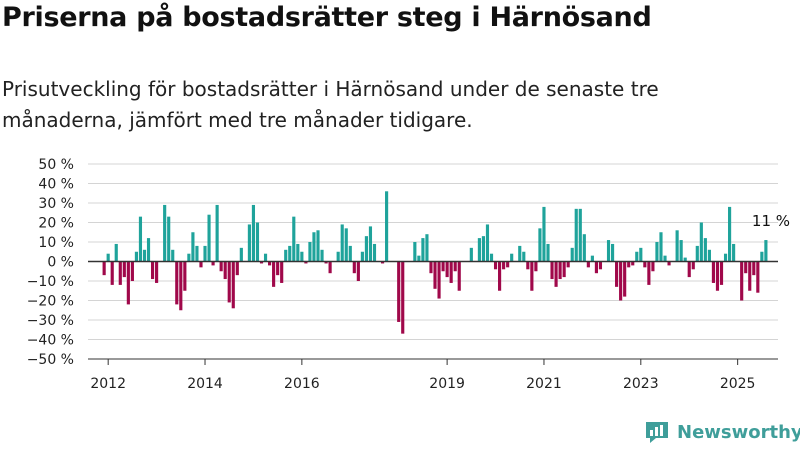  I want to click on brand-logo: Newsworthy, so click(722, 432).